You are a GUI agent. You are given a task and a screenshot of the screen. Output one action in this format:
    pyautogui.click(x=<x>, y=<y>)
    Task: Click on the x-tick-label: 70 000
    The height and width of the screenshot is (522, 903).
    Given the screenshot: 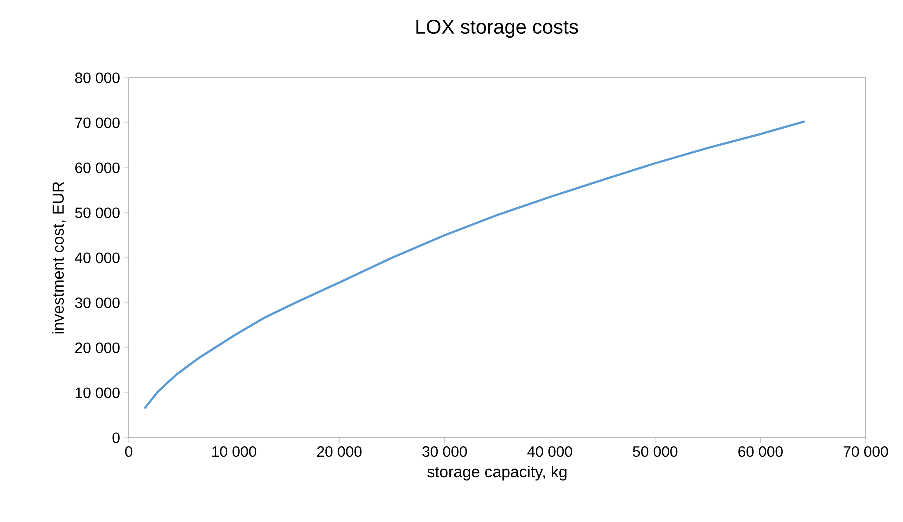 What is the action you would take?
    pyautogui.click(x=866, y=452)
    